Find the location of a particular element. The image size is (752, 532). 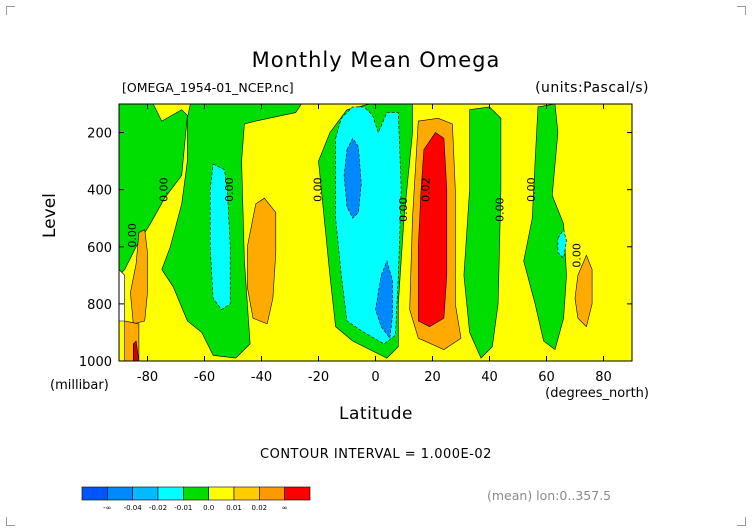

colorbar-label-2: -0.02 is located at coordinates (158, 508).